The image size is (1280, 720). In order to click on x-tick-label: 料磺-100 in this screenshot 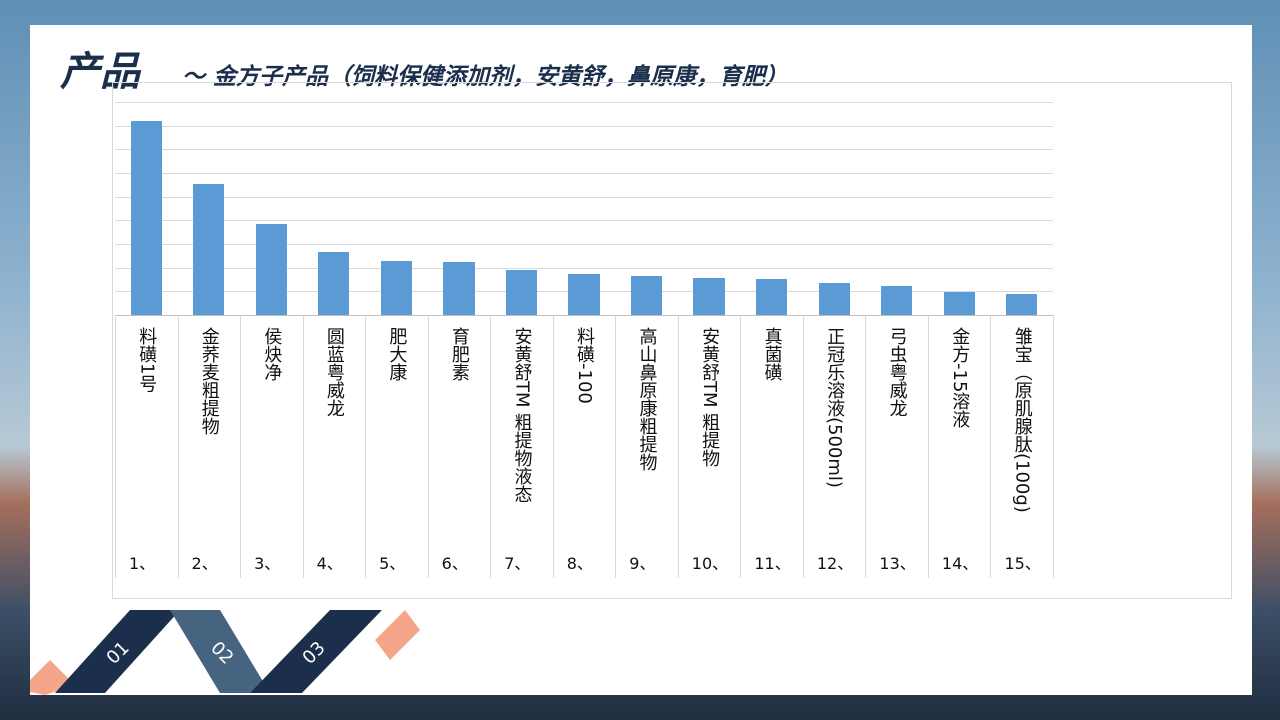, I will do `click(584, 365)`.